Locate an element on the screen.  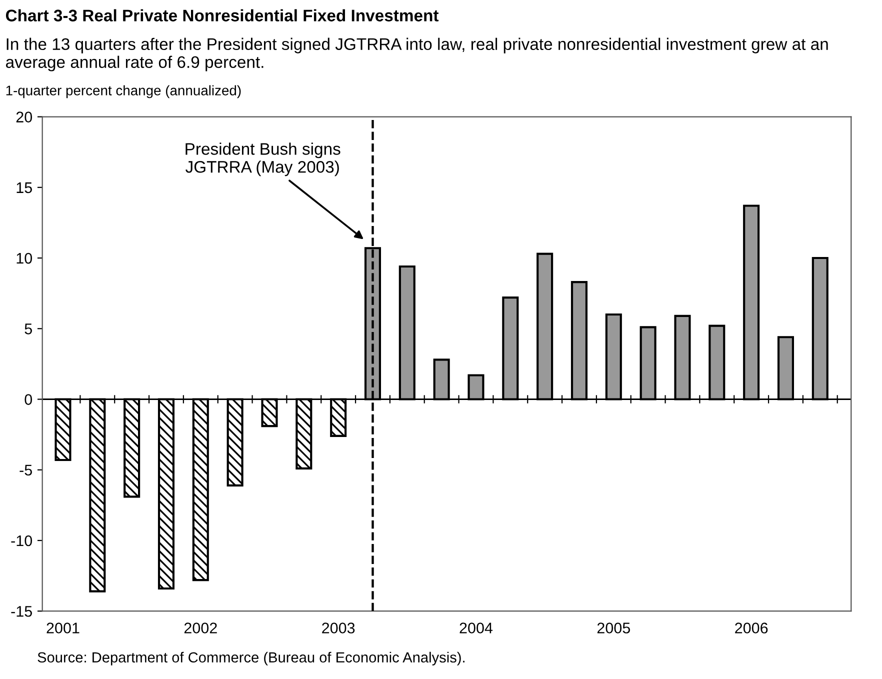
y-tick-label: -10 is located at coordinates (21, 540).